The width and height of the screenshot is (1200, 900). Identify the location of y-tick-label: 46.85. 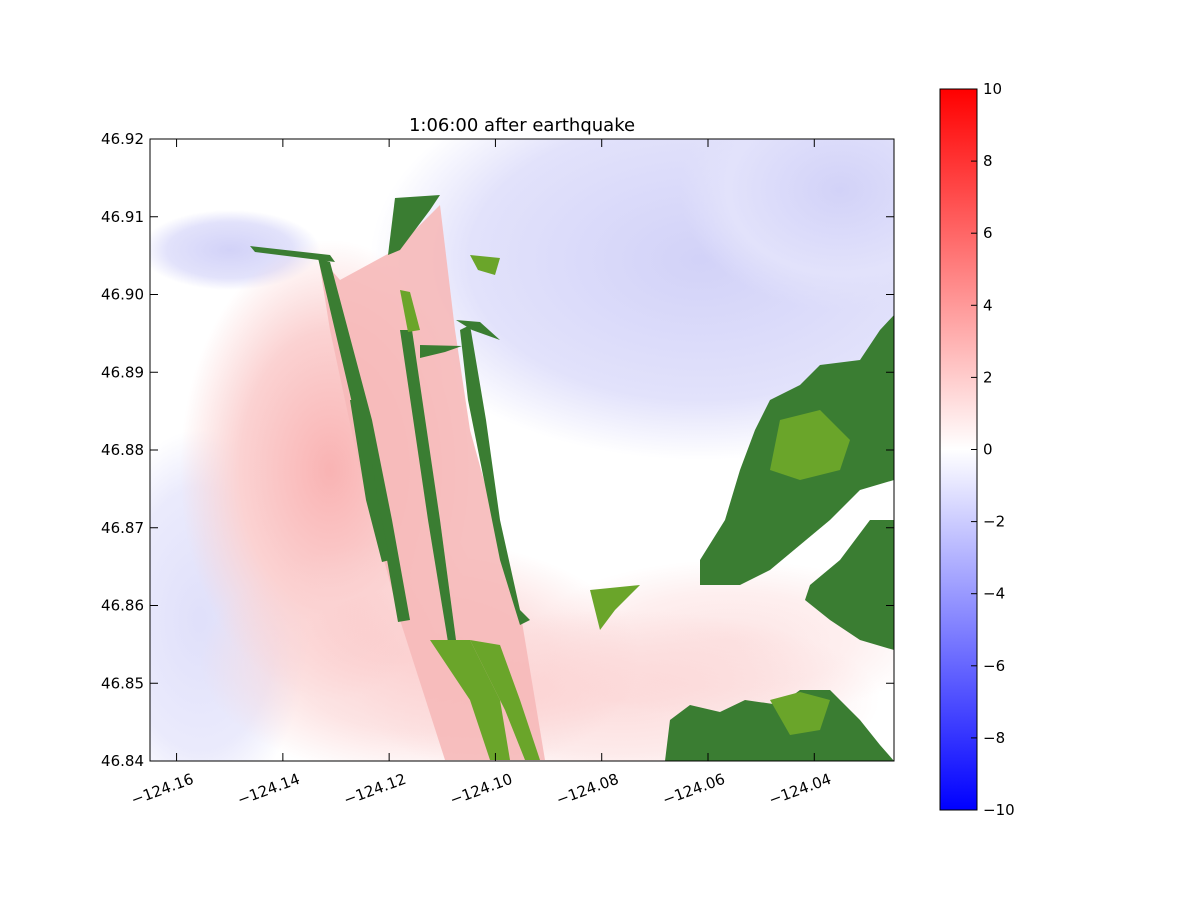
(122, 683).